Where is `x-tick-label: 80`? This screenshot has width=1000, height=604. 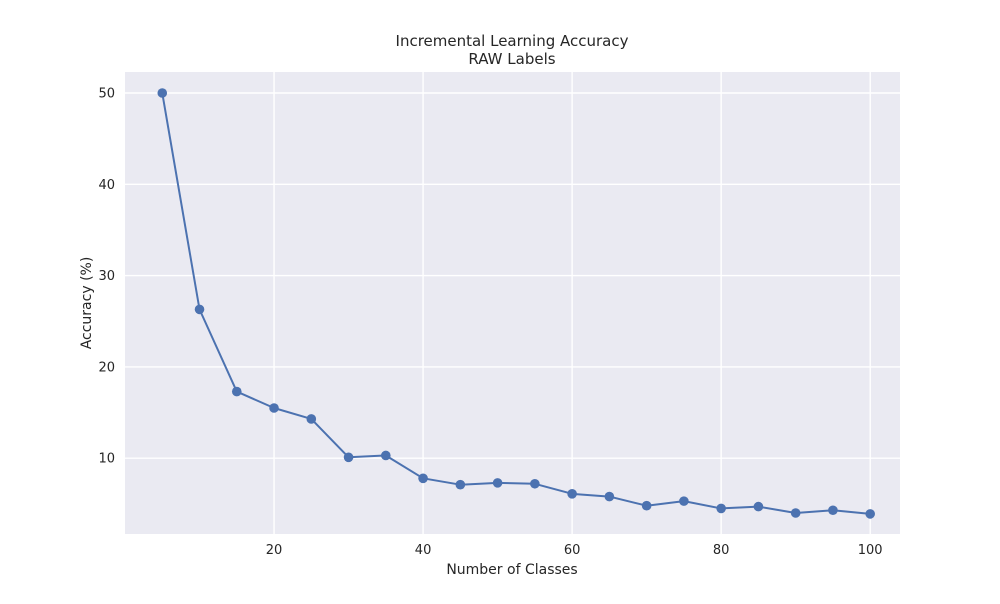
x-tick-label: 80 is located at coordinates (721, 550).